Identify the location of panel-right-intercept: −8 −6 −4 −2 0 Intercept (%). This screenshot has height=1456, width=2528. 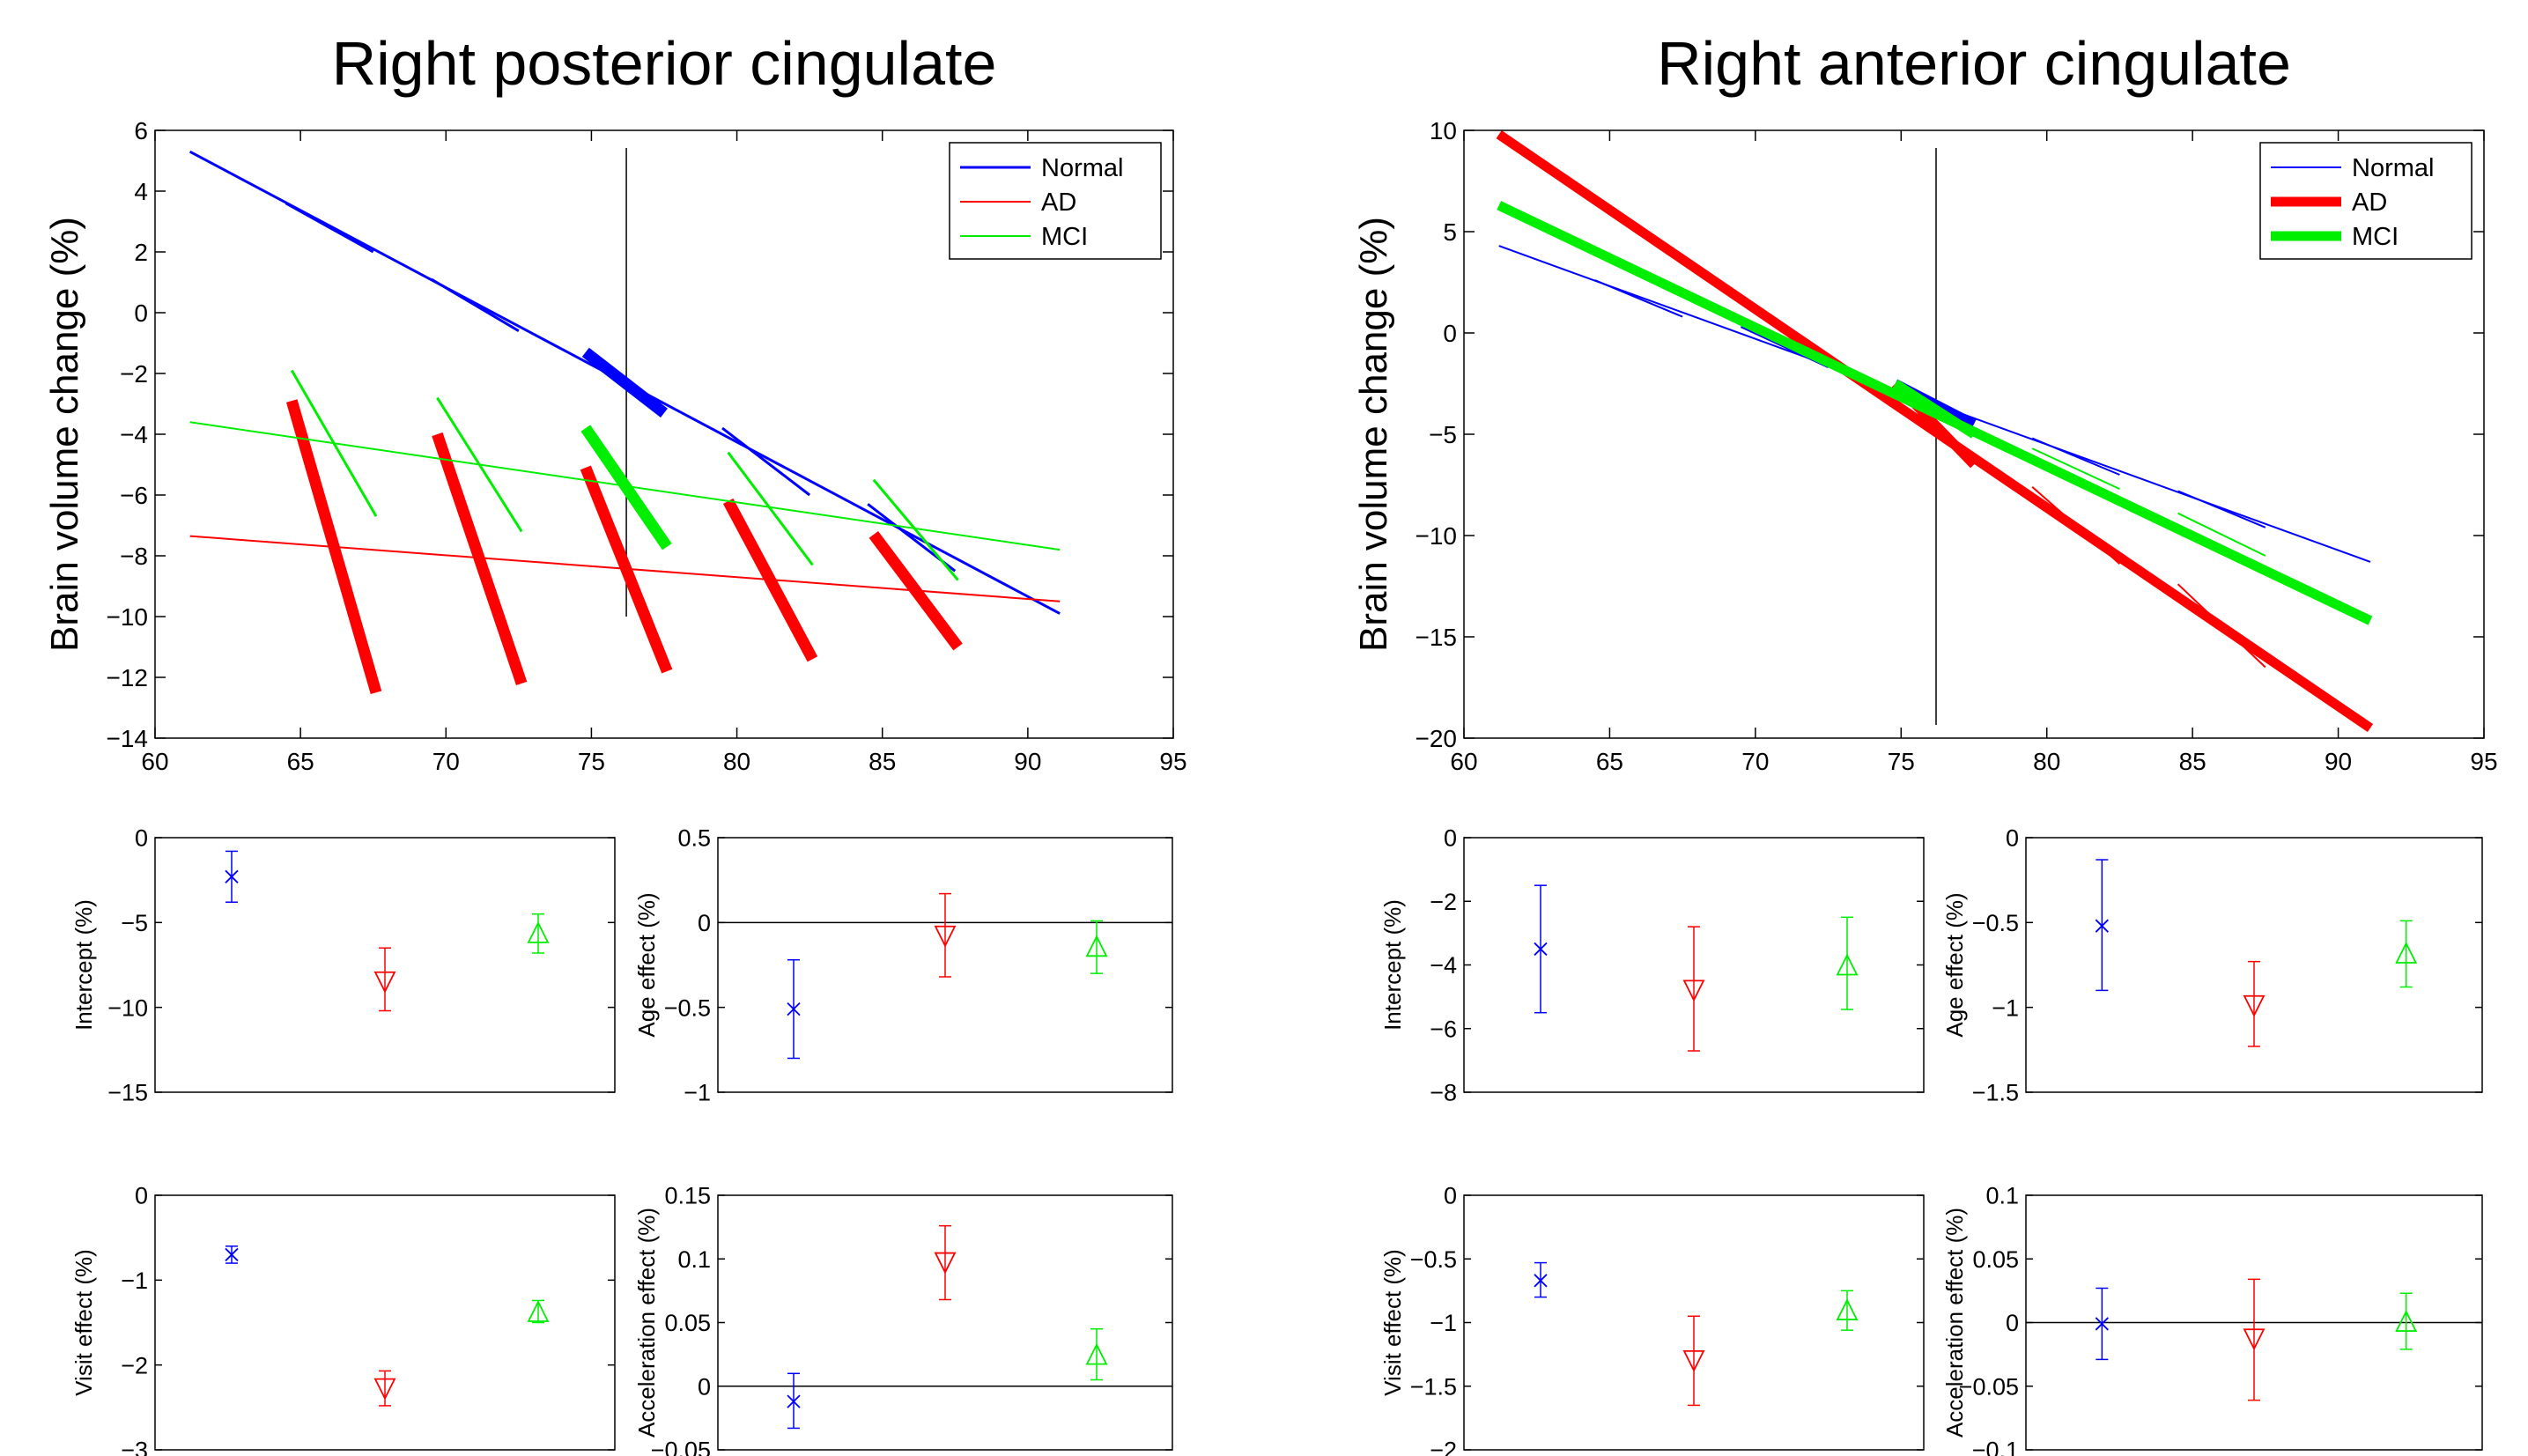
(1652, 965).